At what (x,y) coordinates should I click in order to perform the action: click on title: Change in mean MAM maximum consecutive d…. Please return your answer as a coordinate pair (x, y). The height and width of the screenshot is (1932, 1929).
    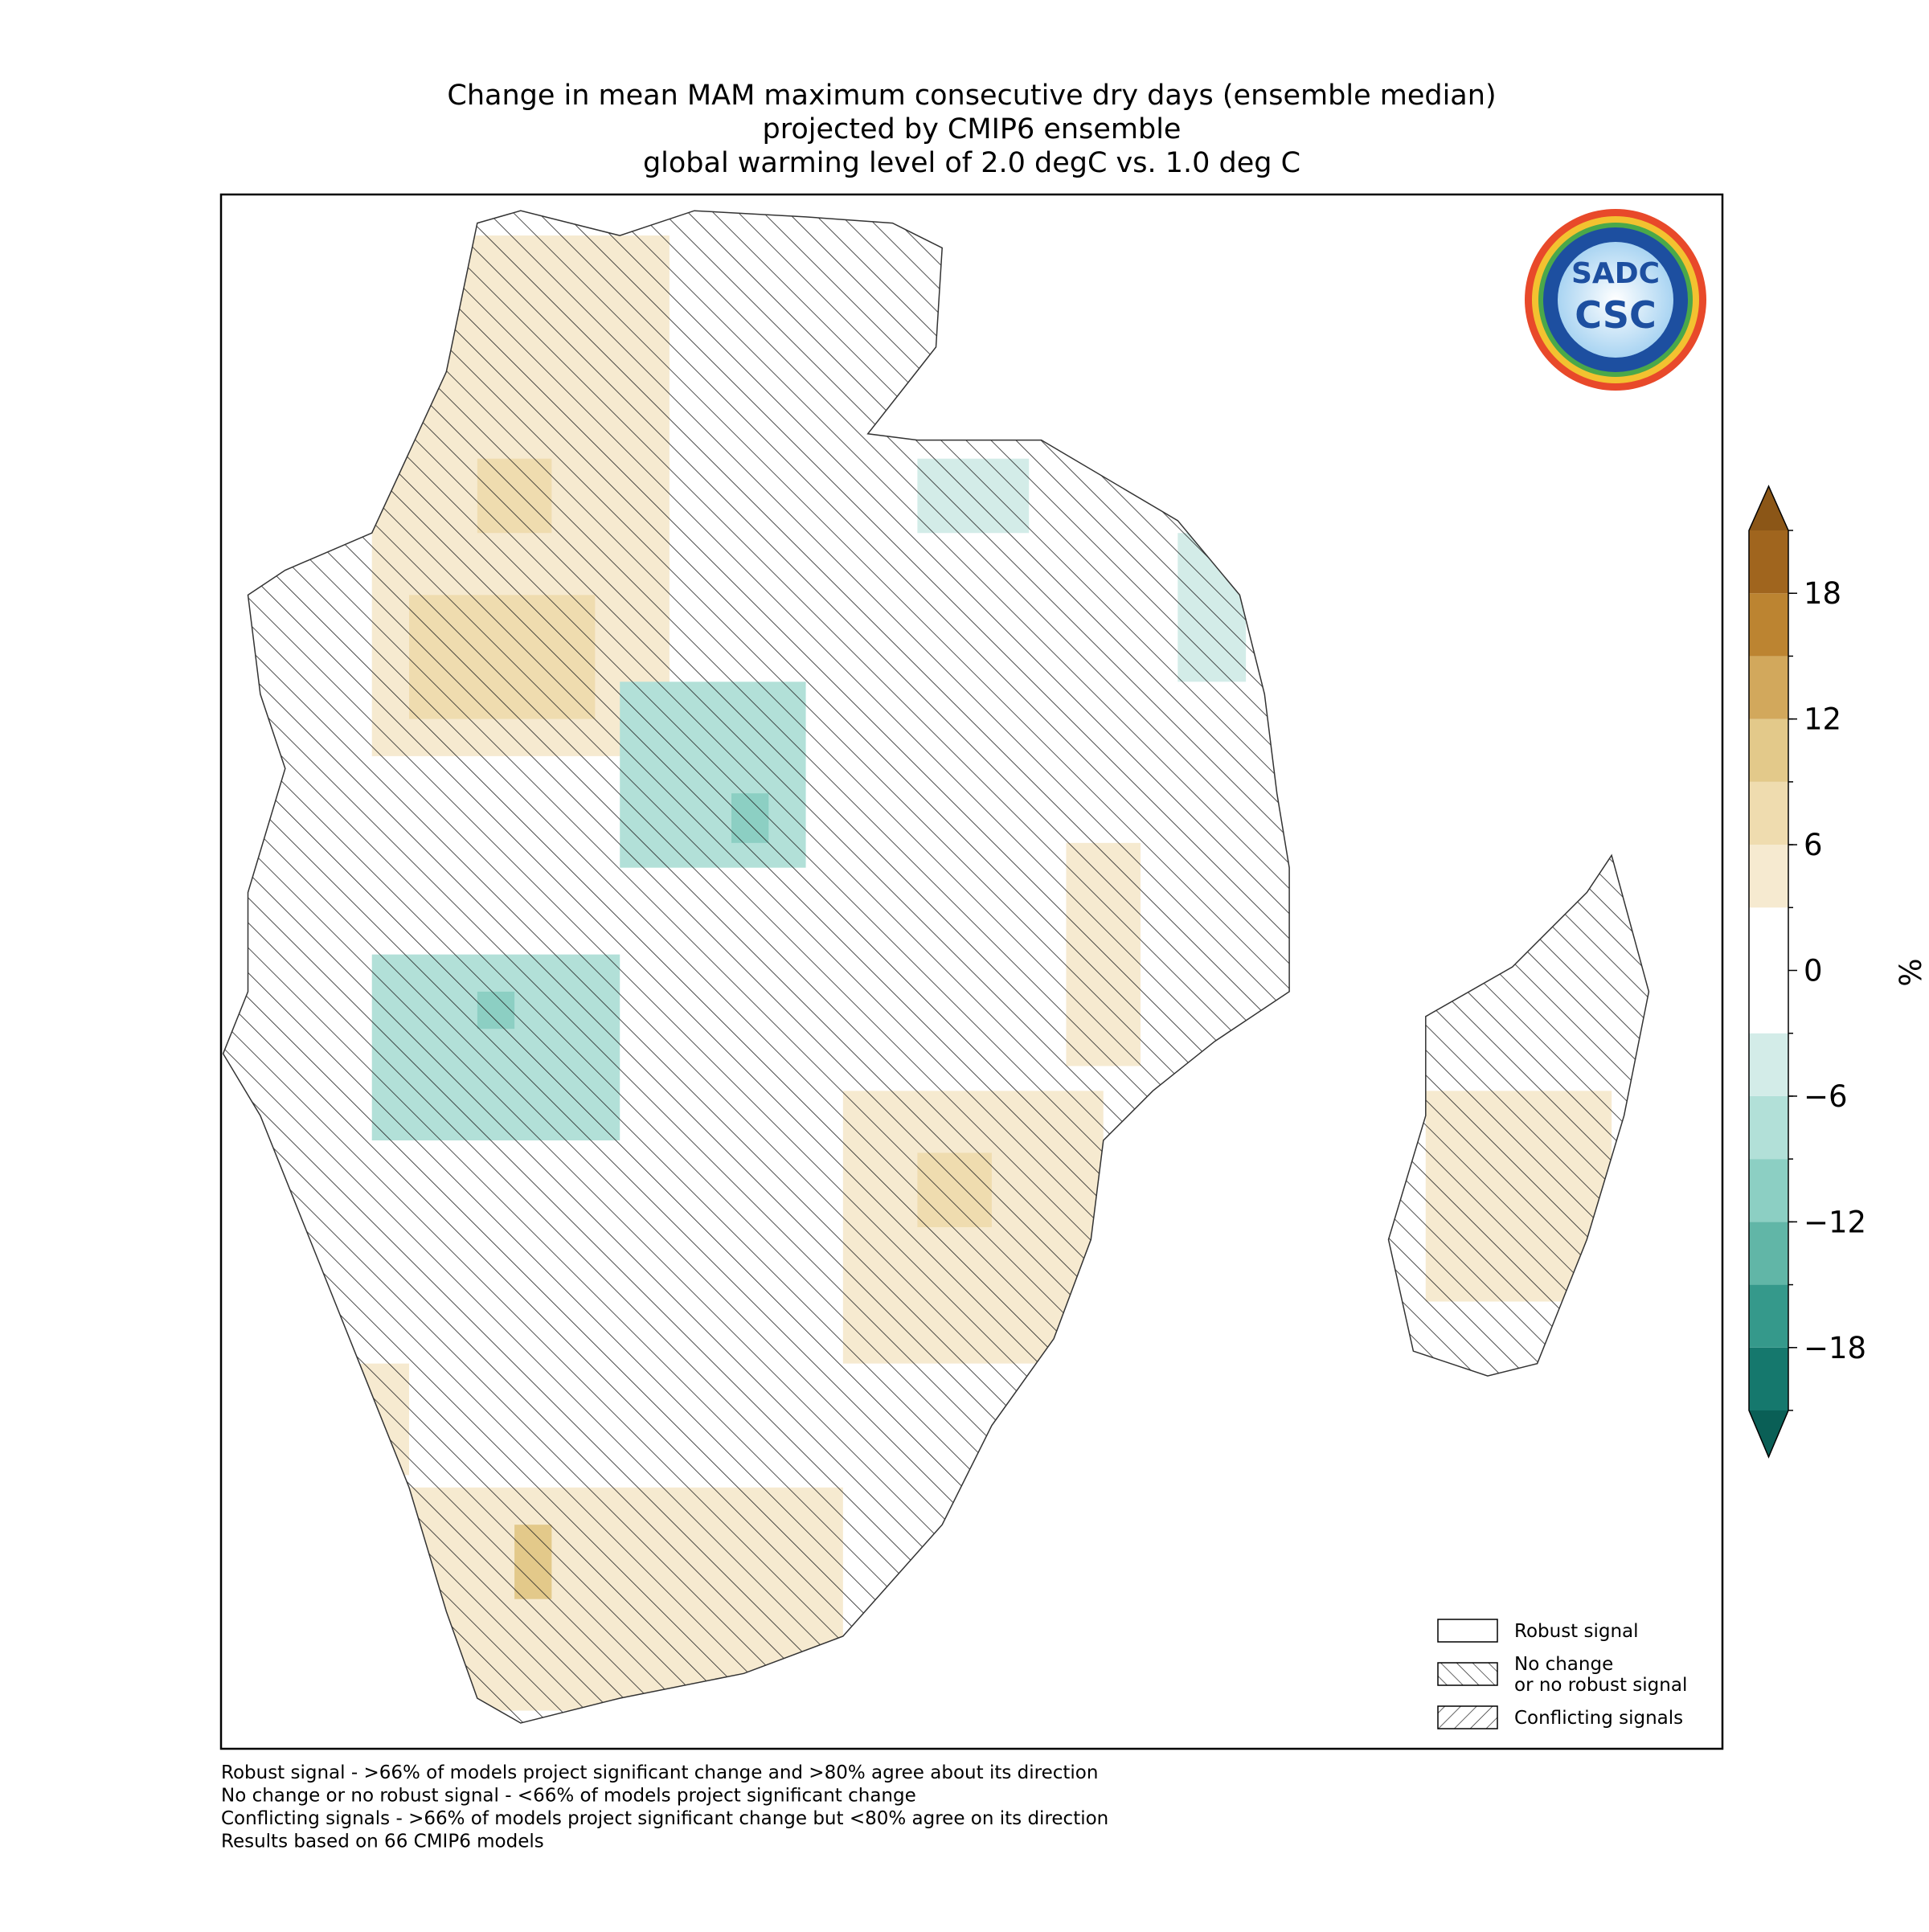
    Looking at the image, I should click on (971, 129).